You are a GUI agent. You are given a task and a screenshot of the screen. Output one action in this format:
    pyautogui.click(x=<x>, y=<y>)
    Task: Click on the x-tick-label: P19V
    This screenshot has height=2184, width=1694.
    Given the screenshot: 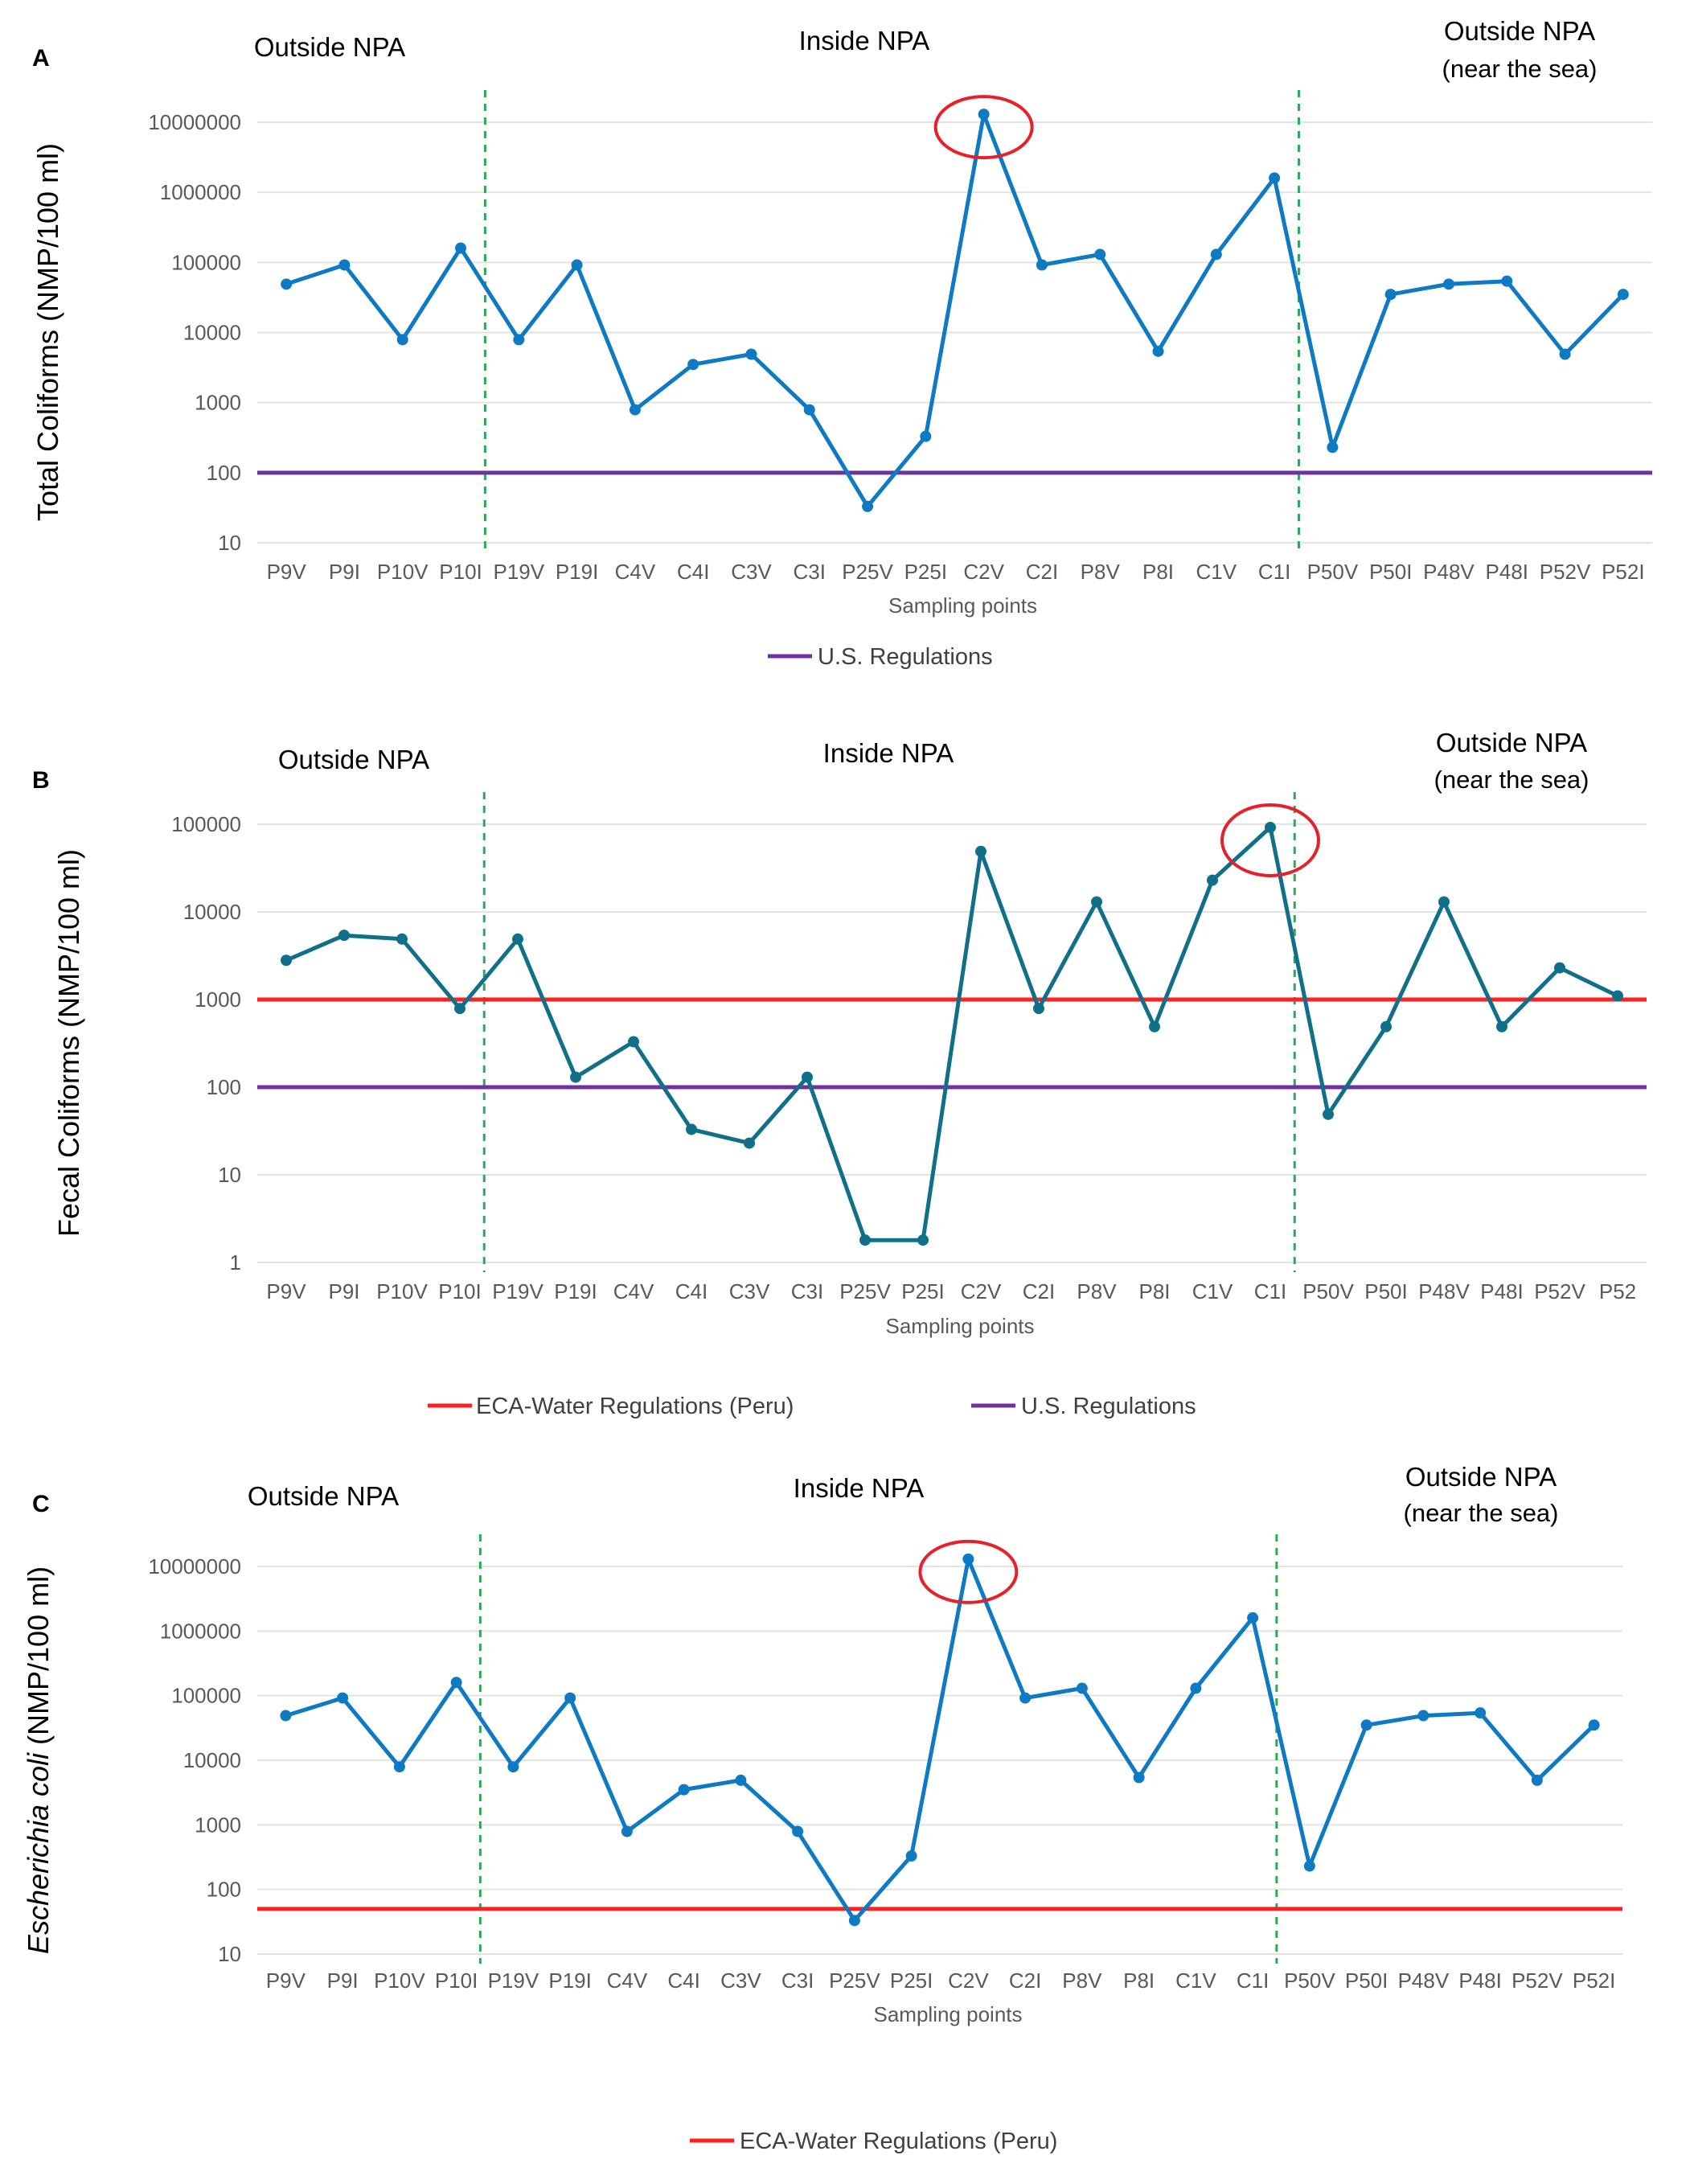 What is the action you would take?
    pyautogui.click(x=519, y=572)
    